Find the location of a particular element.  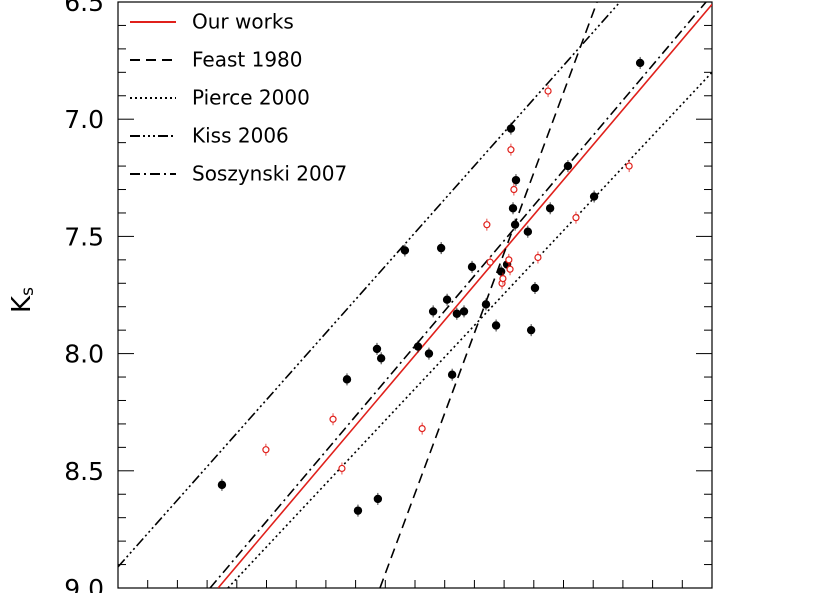

y-tick-label: 7.0 is located at coordinates (84, 119).